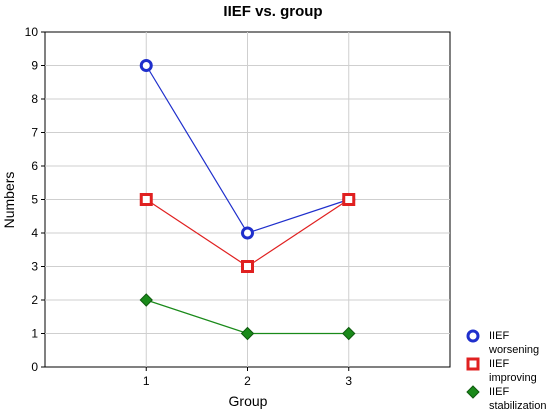 The image size is (550, 417). Describe the element at coordinates (34, 233) in the screenshot. I see `y-tick-label: 4` at that location.